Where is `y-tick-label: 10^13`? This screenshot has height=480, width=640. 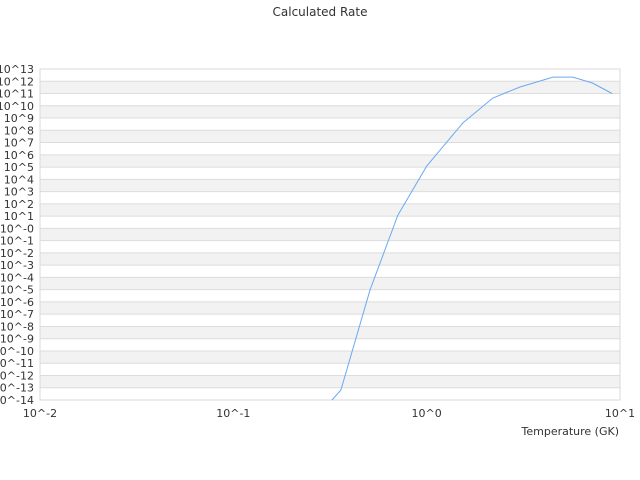 y-tick-label: 10^13 is located at coordinates (17, 69).